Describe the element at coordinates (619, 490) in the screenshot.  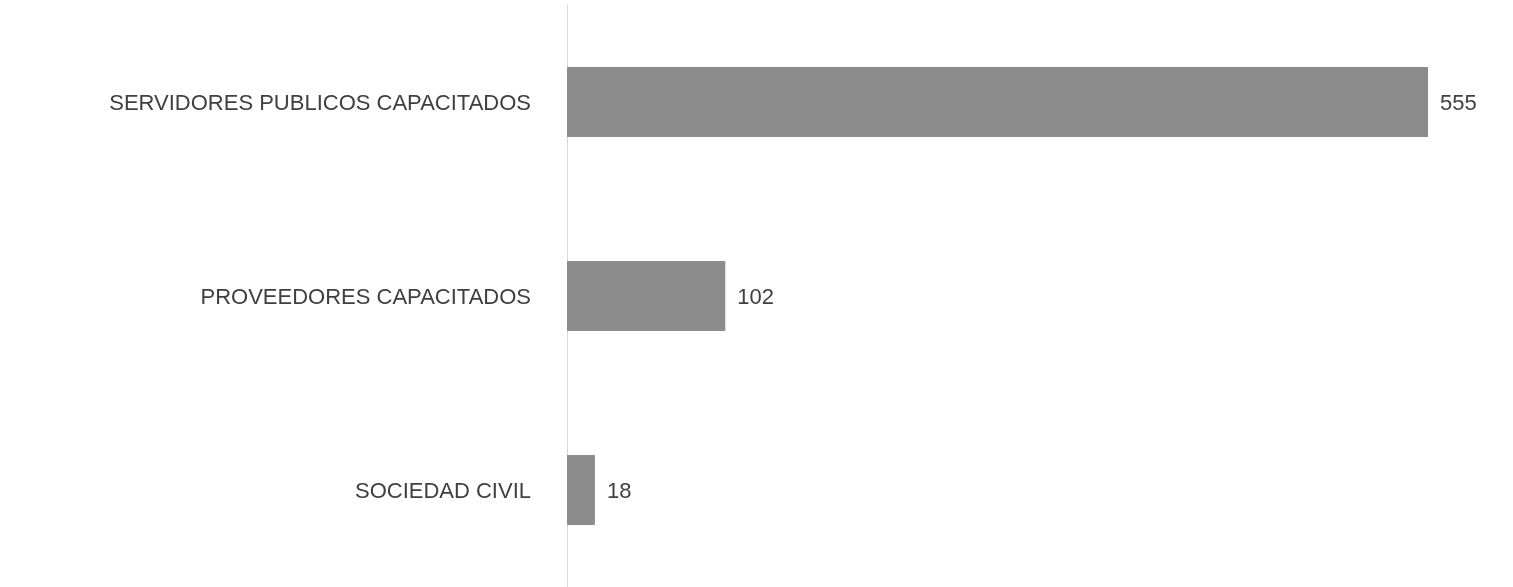
I see `data-label: 18` at that location.